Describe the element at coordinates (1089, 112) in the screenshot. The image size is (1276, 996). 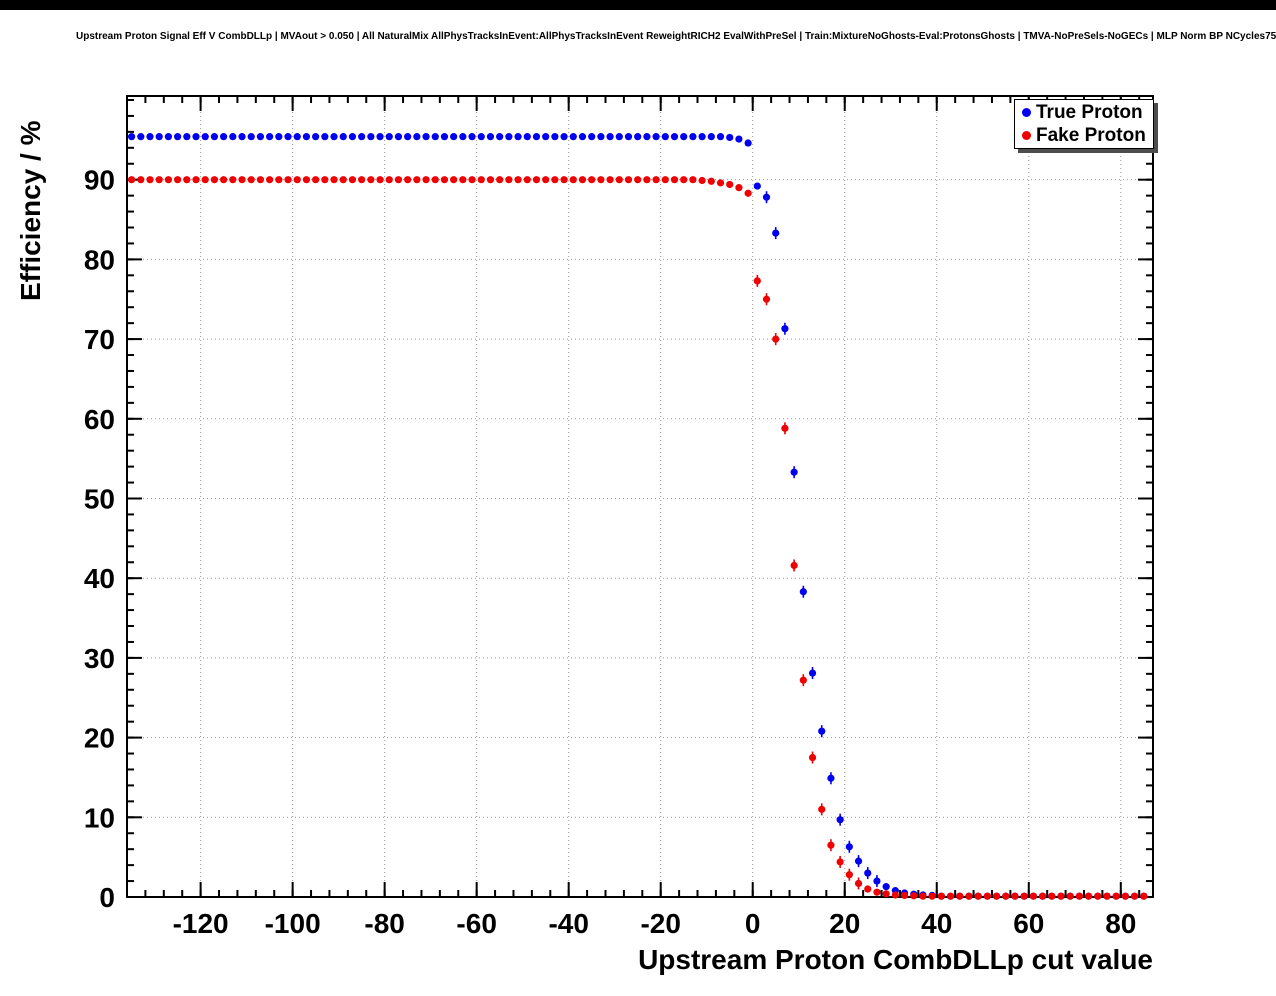
I see `legend-label: True Proton` at that location.